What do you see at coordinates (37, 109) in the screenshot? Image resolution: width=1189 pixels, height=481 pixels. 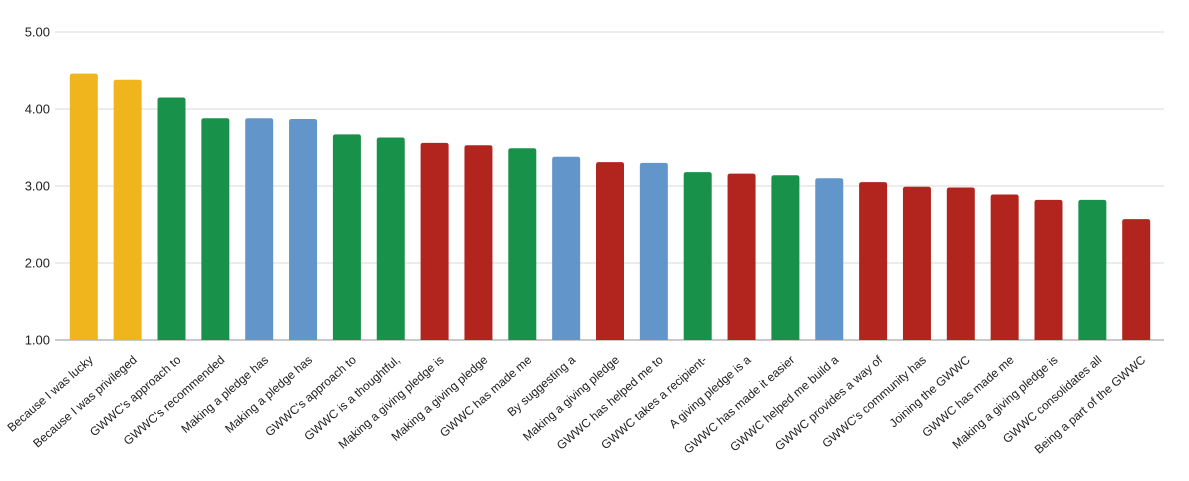 I see `y-axis-tick-label: 4.00` at bounding box center [37, 109].